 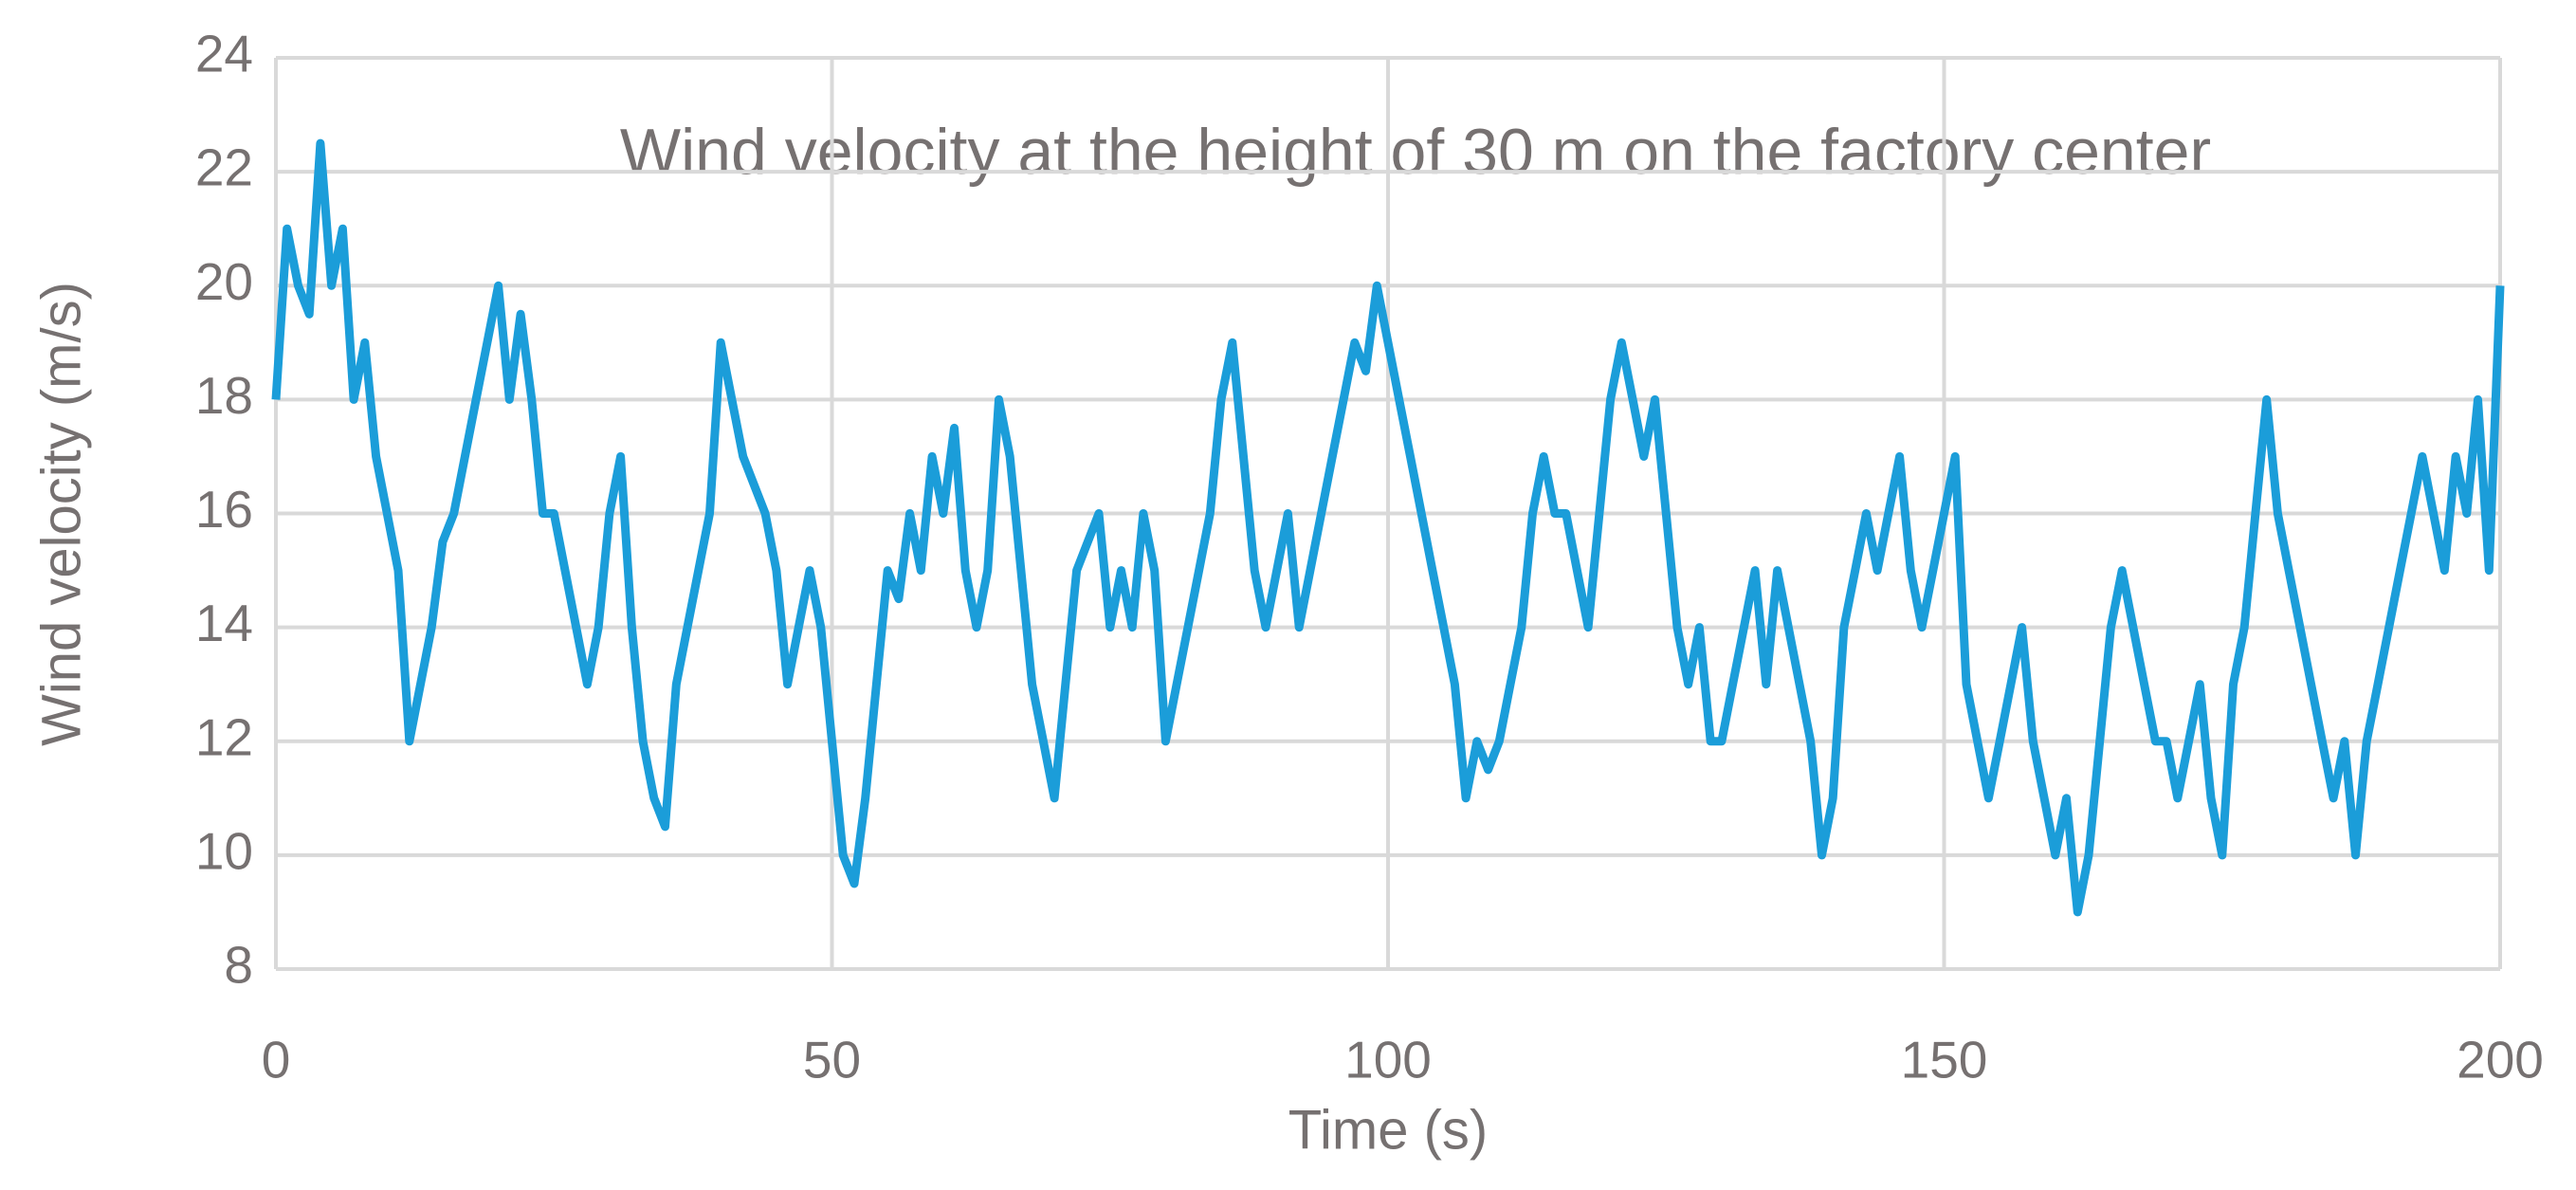 What do you see at coordinates (224, 54) in the screenshot?
I see `y-tick-label: 24` at bounding box center [224, 54].